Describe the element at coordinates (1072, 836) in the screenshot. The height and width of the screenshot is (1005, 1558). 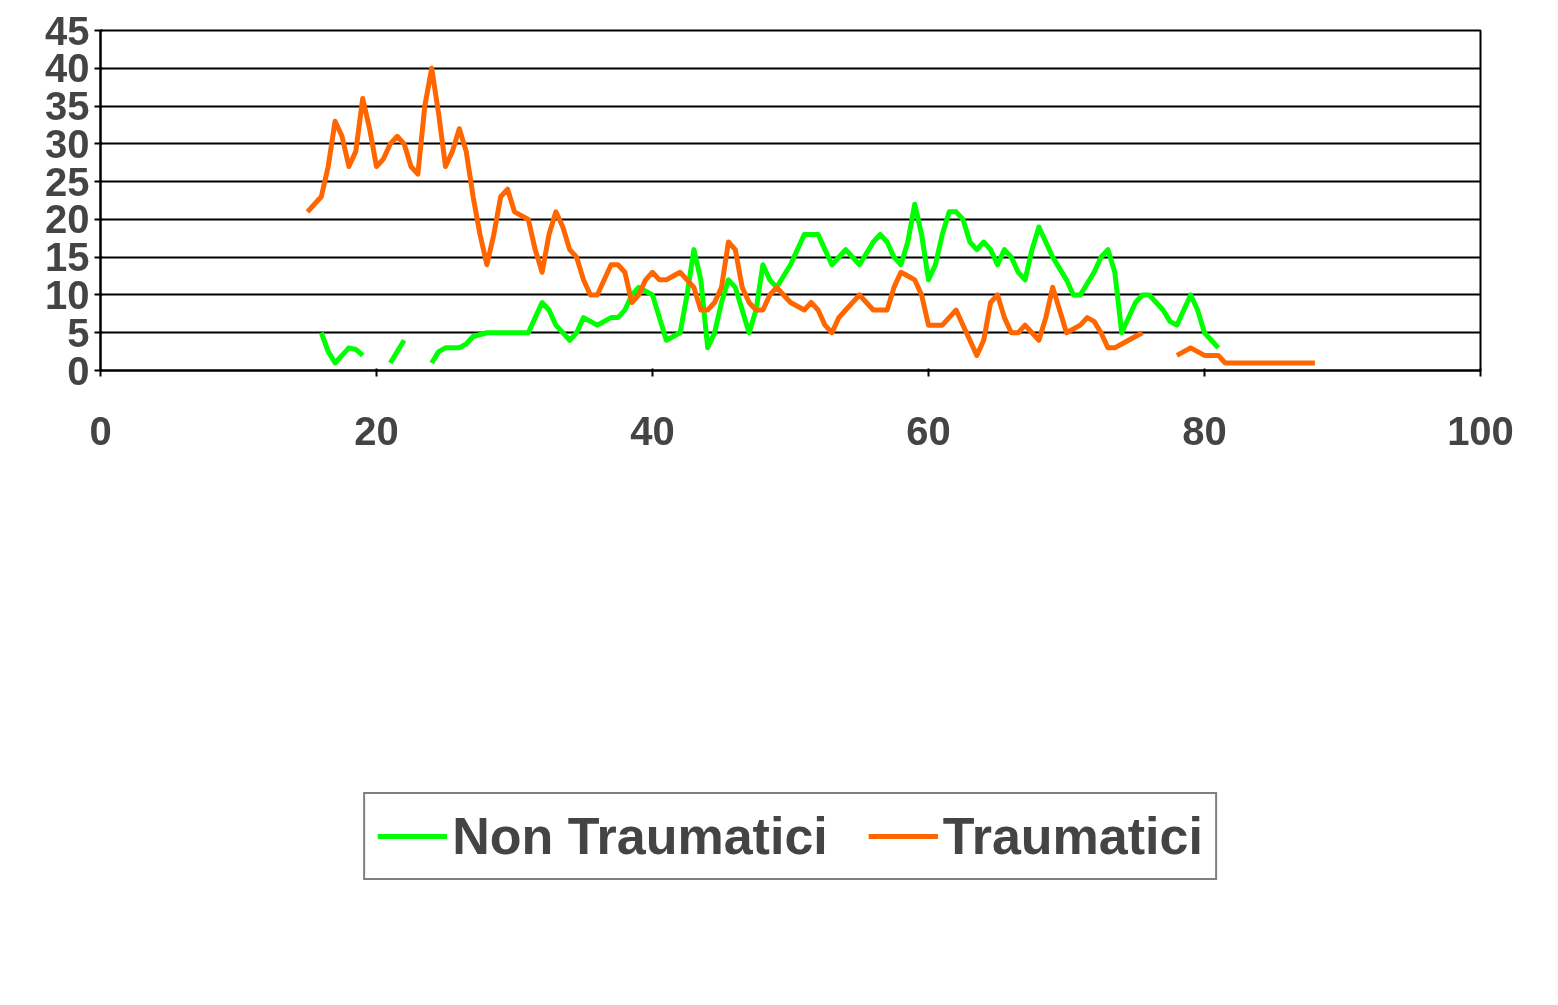
I see `legend-label: Traumatici` at that location.